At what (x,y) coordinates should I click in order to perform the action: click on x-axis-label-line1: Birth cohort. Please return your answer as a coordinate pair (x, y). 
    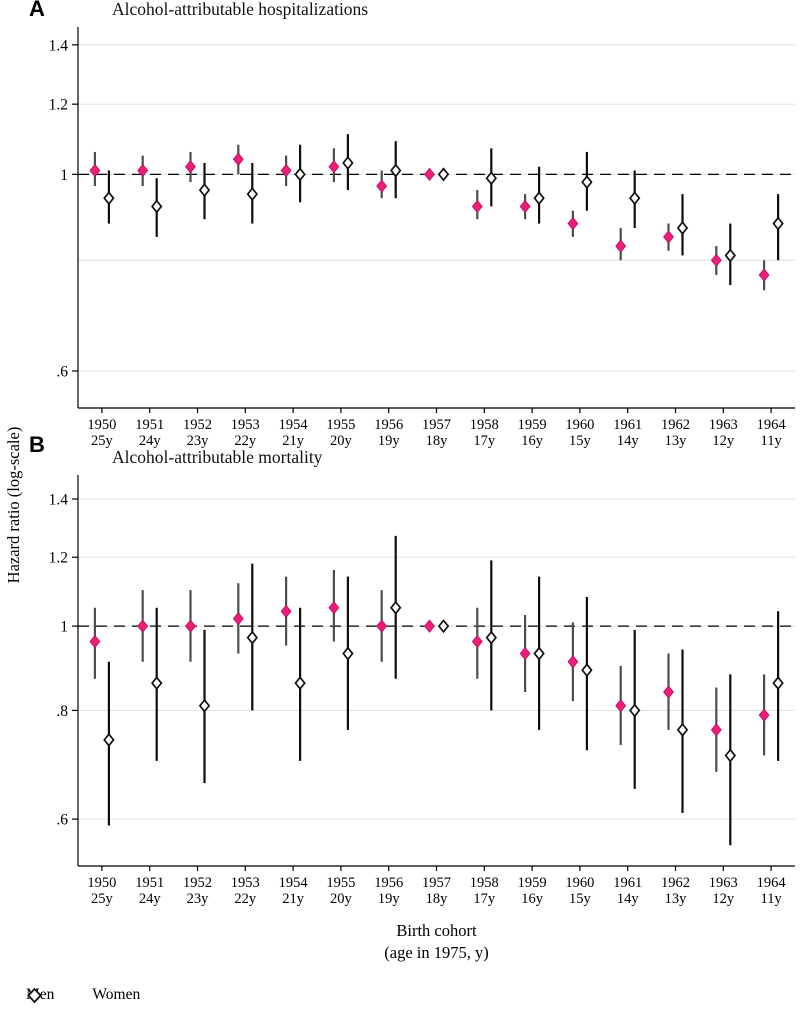
    Looking at the image, I should click on (436, 930).